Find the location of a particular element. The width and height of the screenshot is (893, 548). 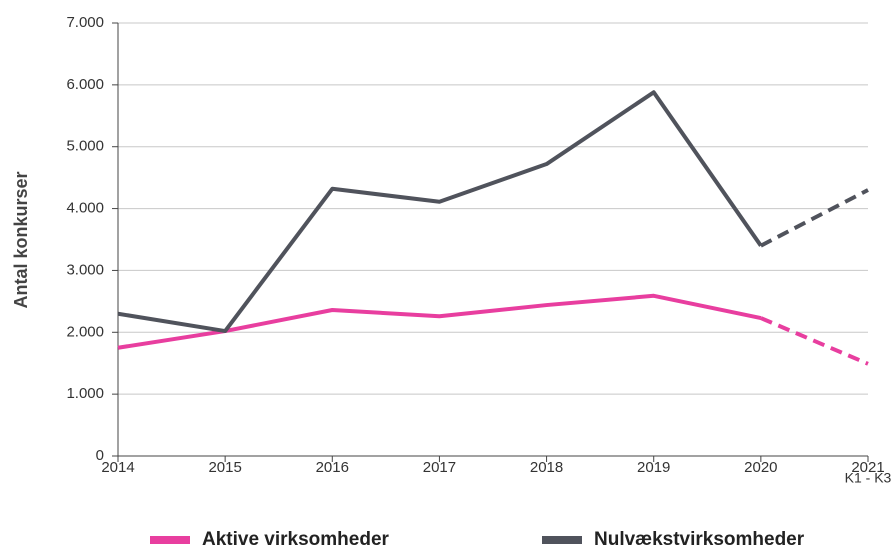

y-tick-label: 3.000 is located at coordinates (85, 269).